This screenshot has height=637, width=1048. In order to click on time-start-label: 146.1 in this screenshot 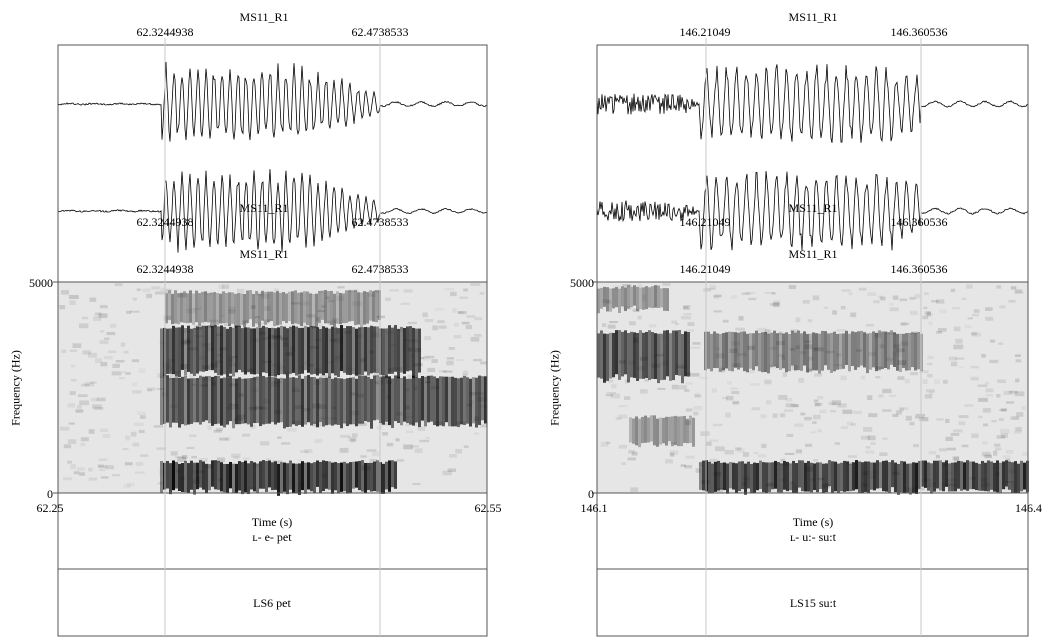, I will do `click(594, 508)`.